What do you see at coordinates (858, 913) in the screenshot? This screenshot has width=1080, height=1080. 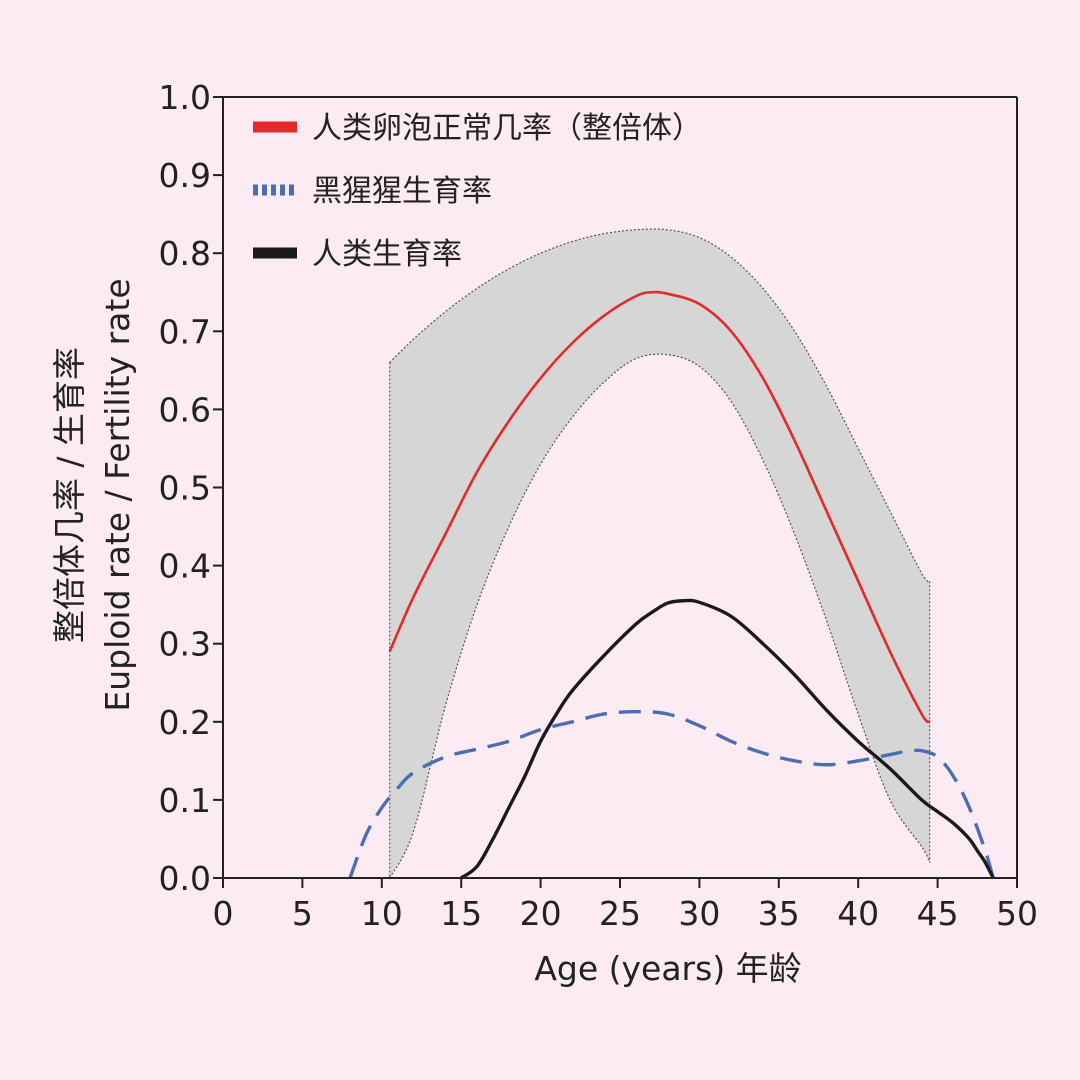 I see `x-tick-label: 40` at bounding box center [858, 913].